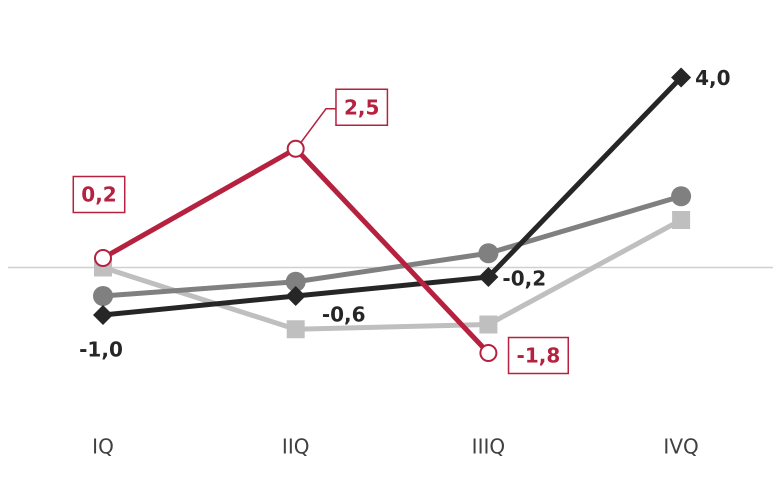 This screenshot has height=479, width=773. I want to click on data-label: -1,8, so click(539, 356).